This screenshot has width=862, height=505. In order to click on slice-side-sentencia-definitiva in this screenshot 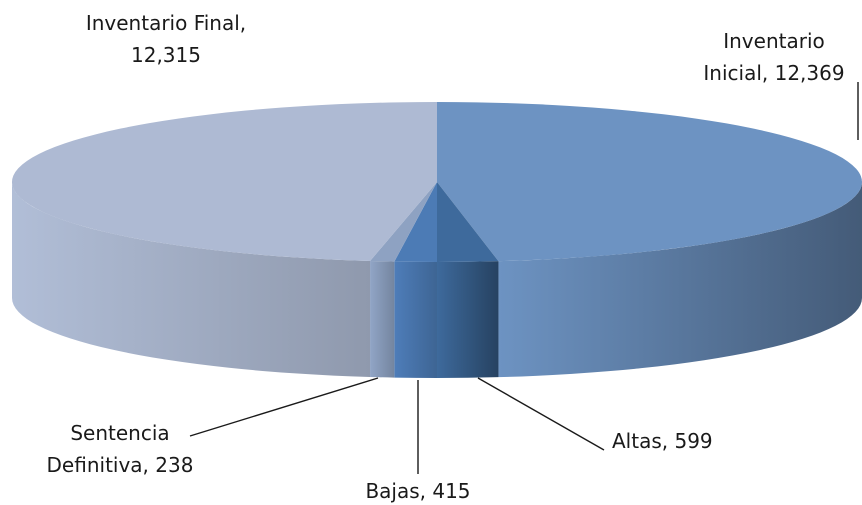, I will do `click(382, 319)`.